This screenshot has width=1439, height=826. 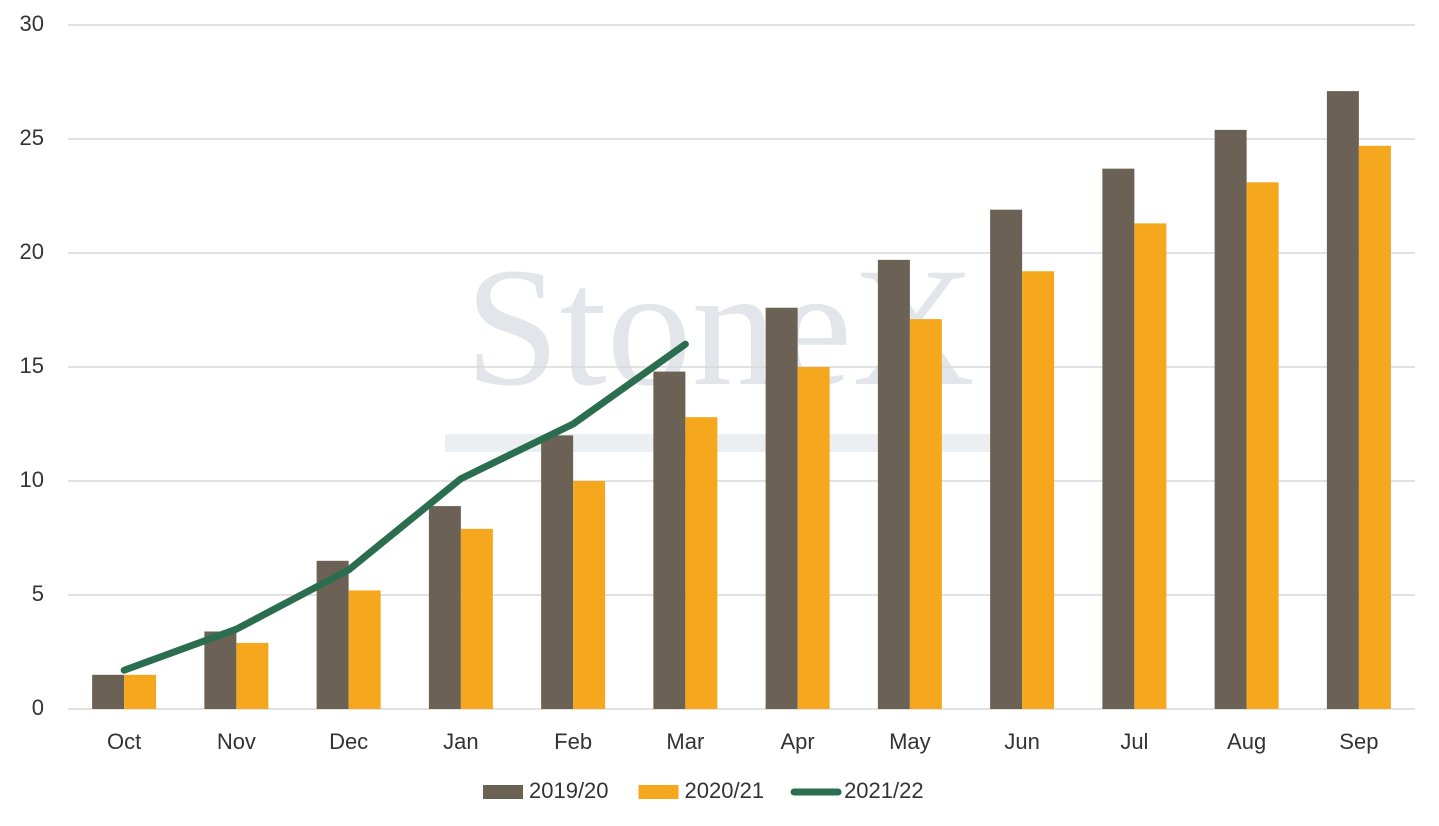 I want to click on x-tick-label: Apr, so click(x=798, y=741).